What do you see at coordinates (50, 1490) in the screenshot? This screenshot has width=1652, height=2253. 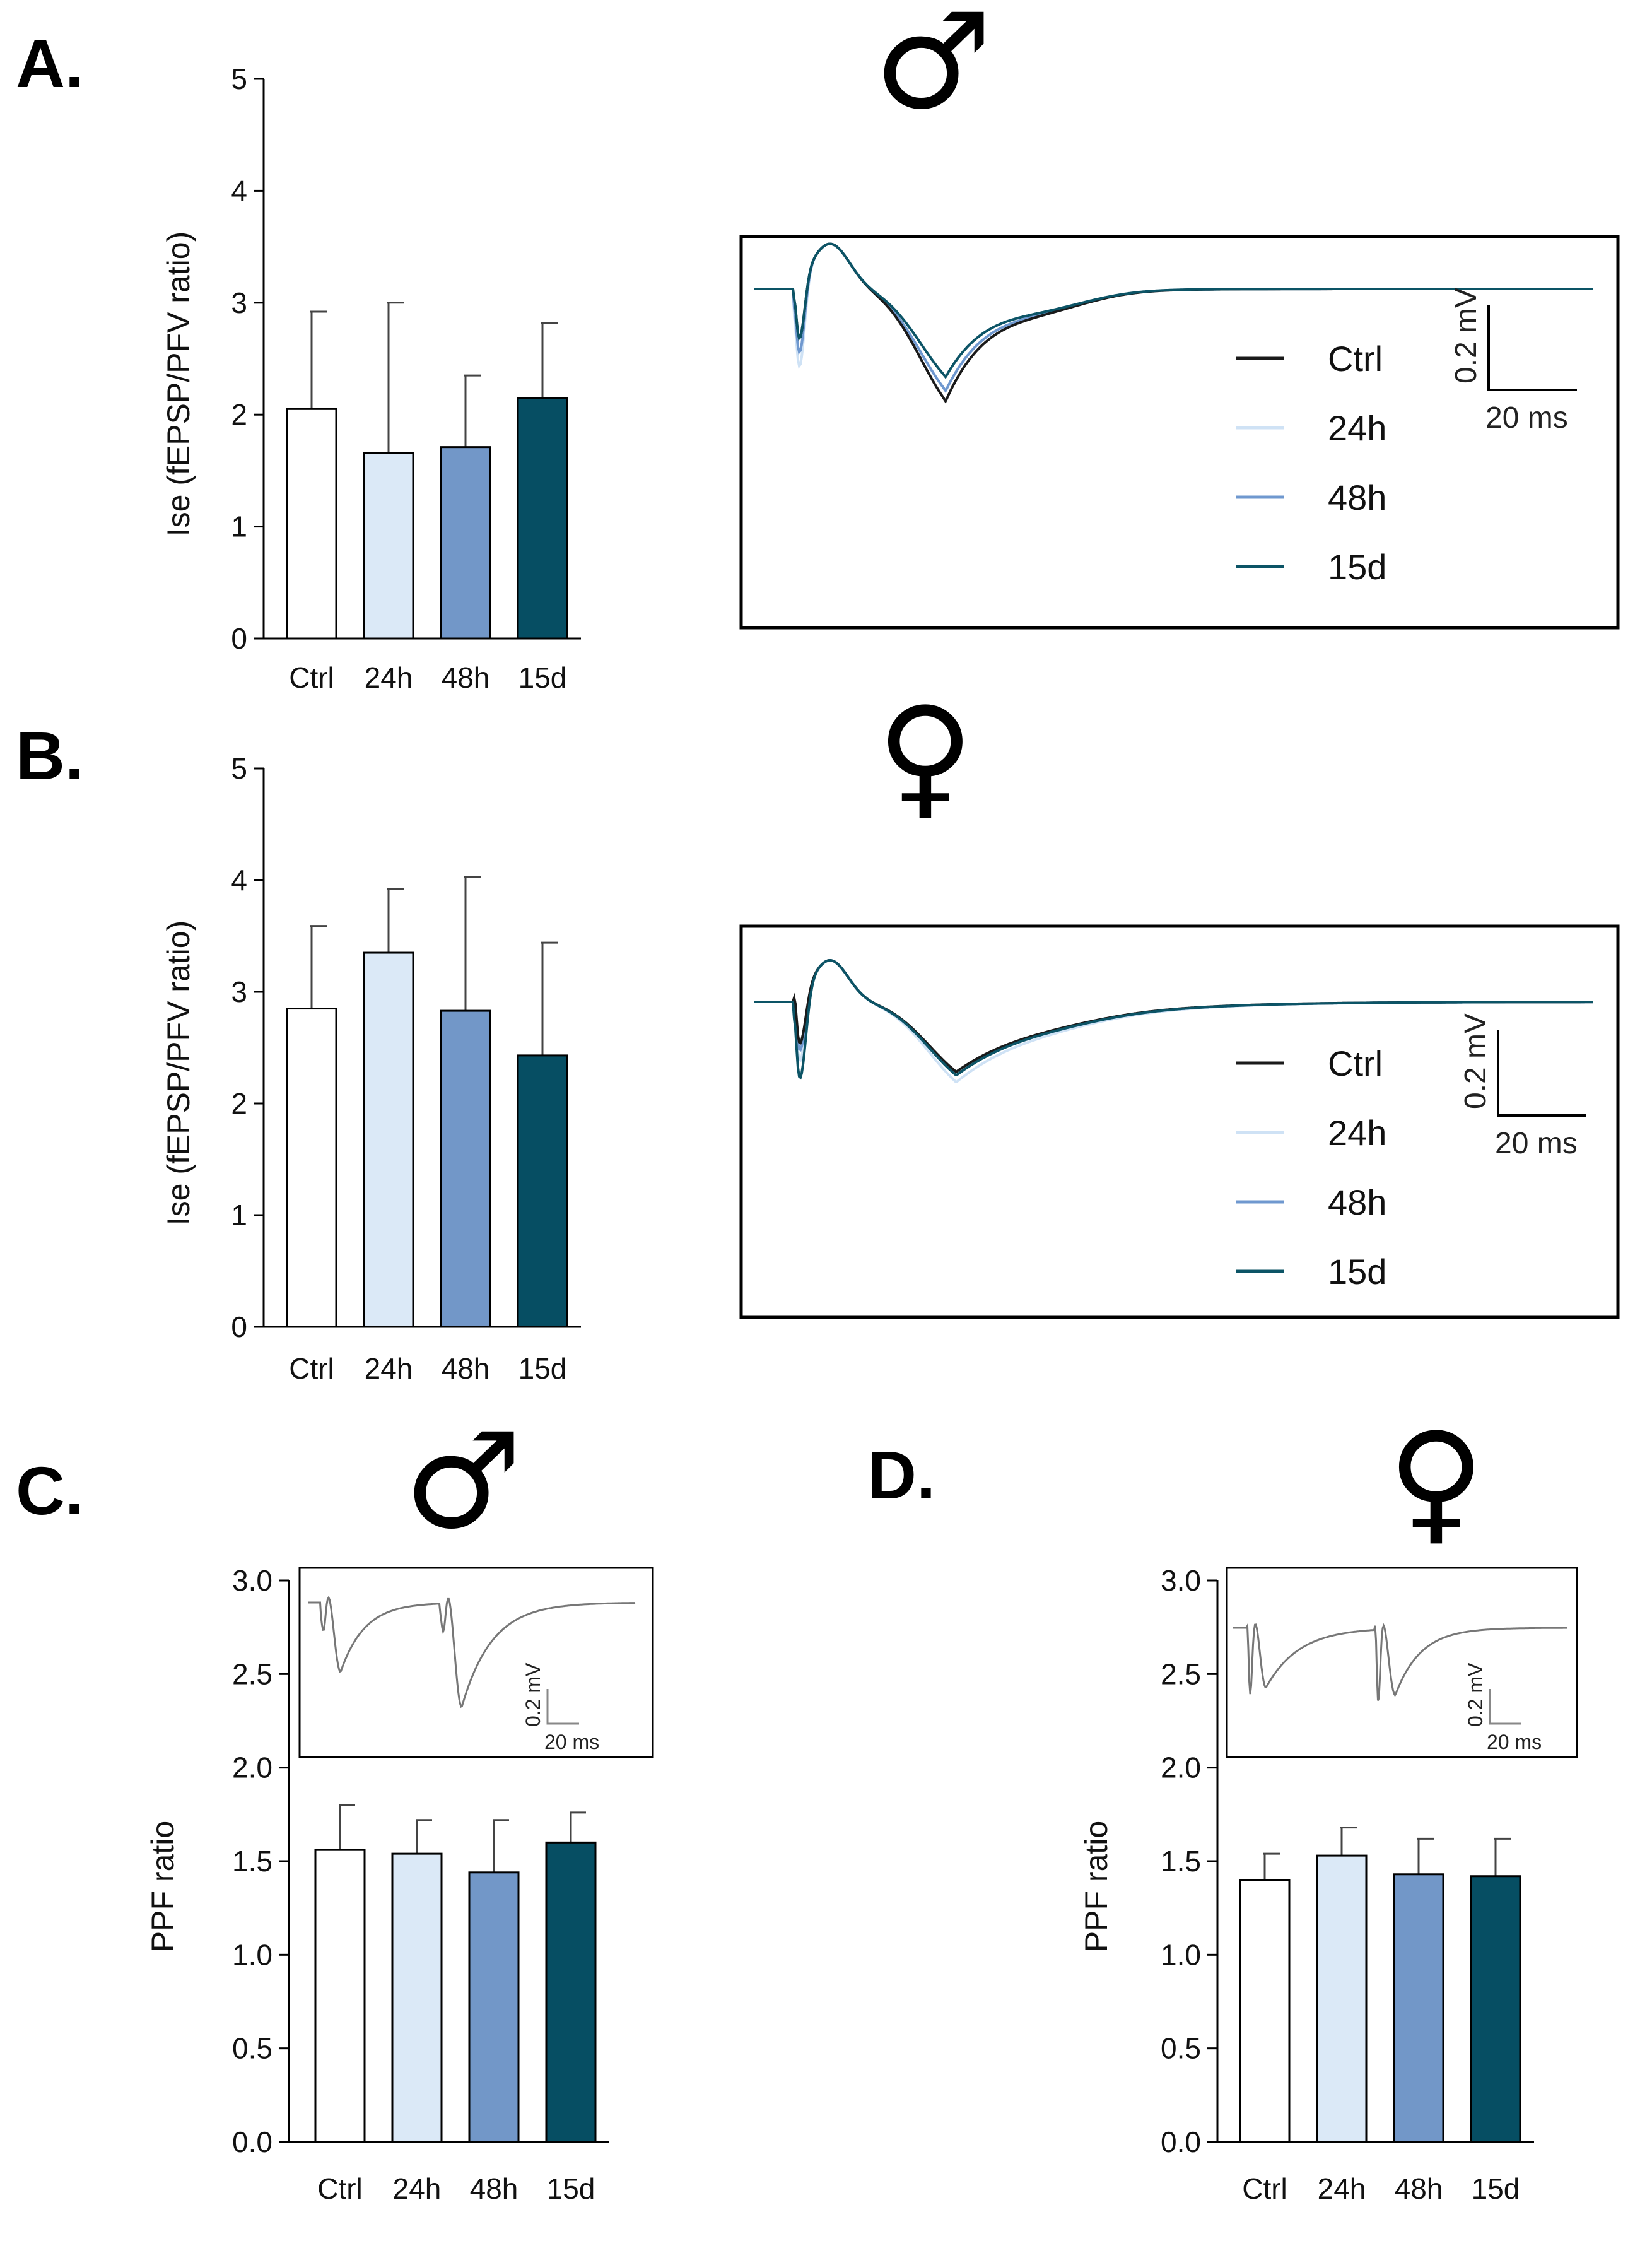 I see `panel-letter-c: C.` at bounding box center [50, 1490].